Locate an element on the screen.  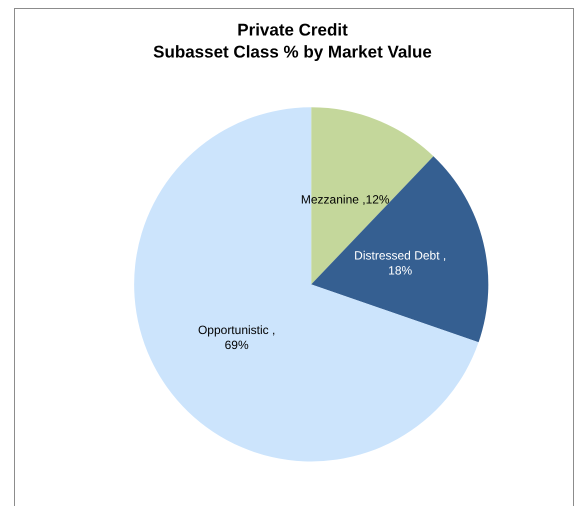
slice-label: Opportunistic ,69% is located at coordinates (237, 337).